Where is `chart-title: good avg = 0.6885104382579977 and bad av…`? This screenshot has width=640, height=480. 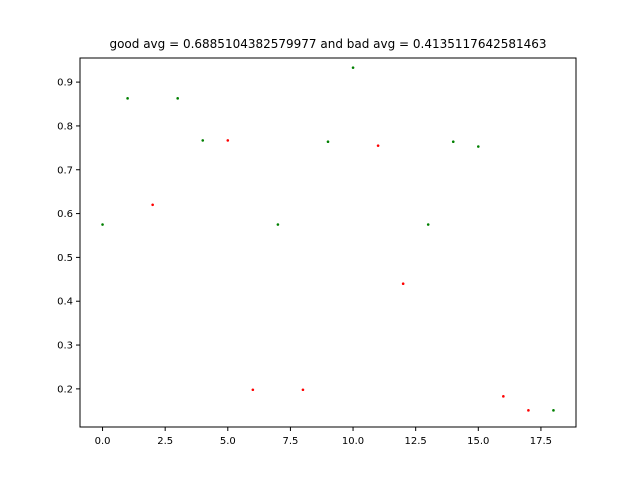
chart-title: good avg = 0.6885104382579977 and bad av… is located at coordinates (327, 44).